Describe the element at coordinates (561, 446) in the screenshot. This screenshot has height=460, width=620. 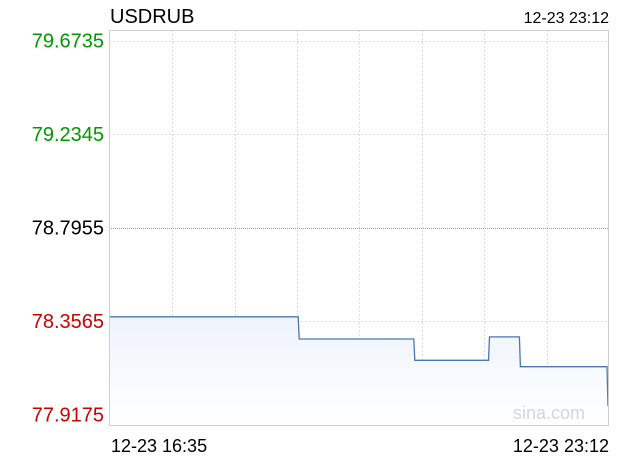
I see `x-tick-label-end: 12-23 23:12` at that location.